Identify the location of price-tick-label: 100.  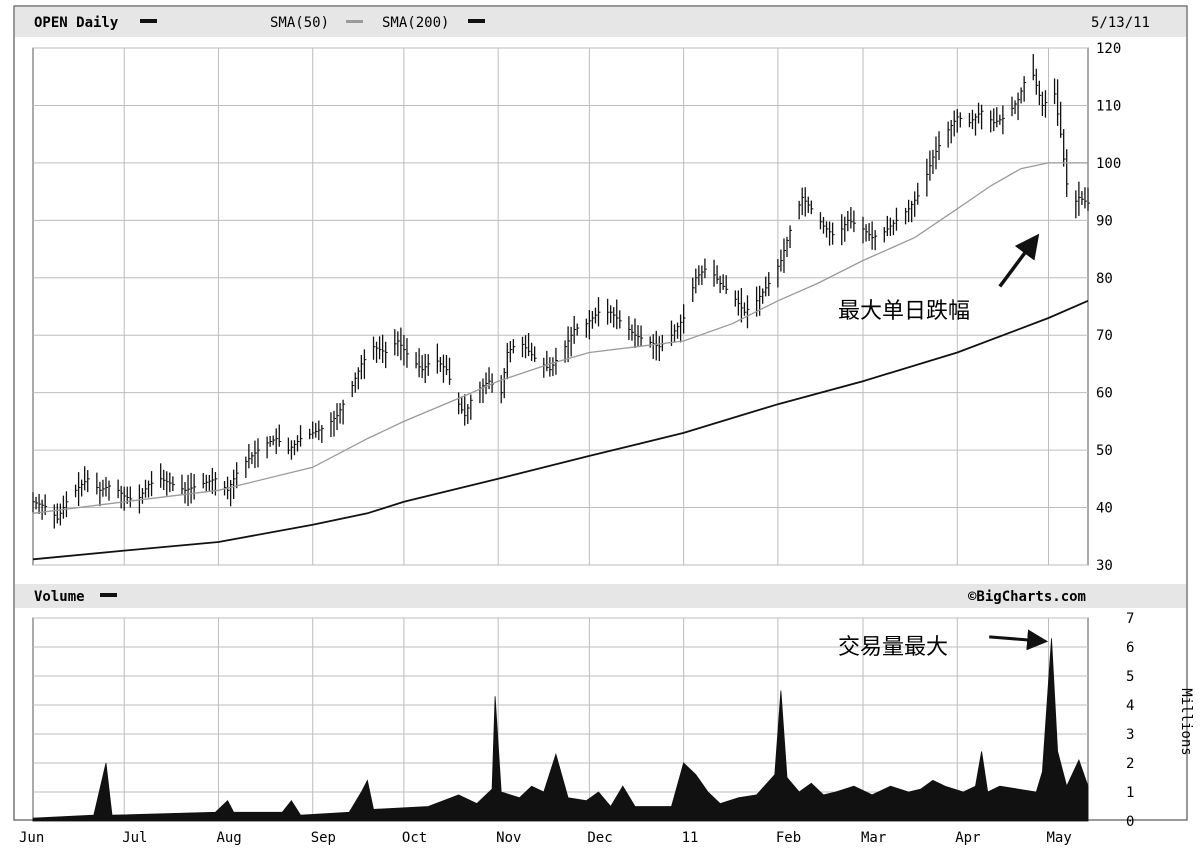
(1108, 164).